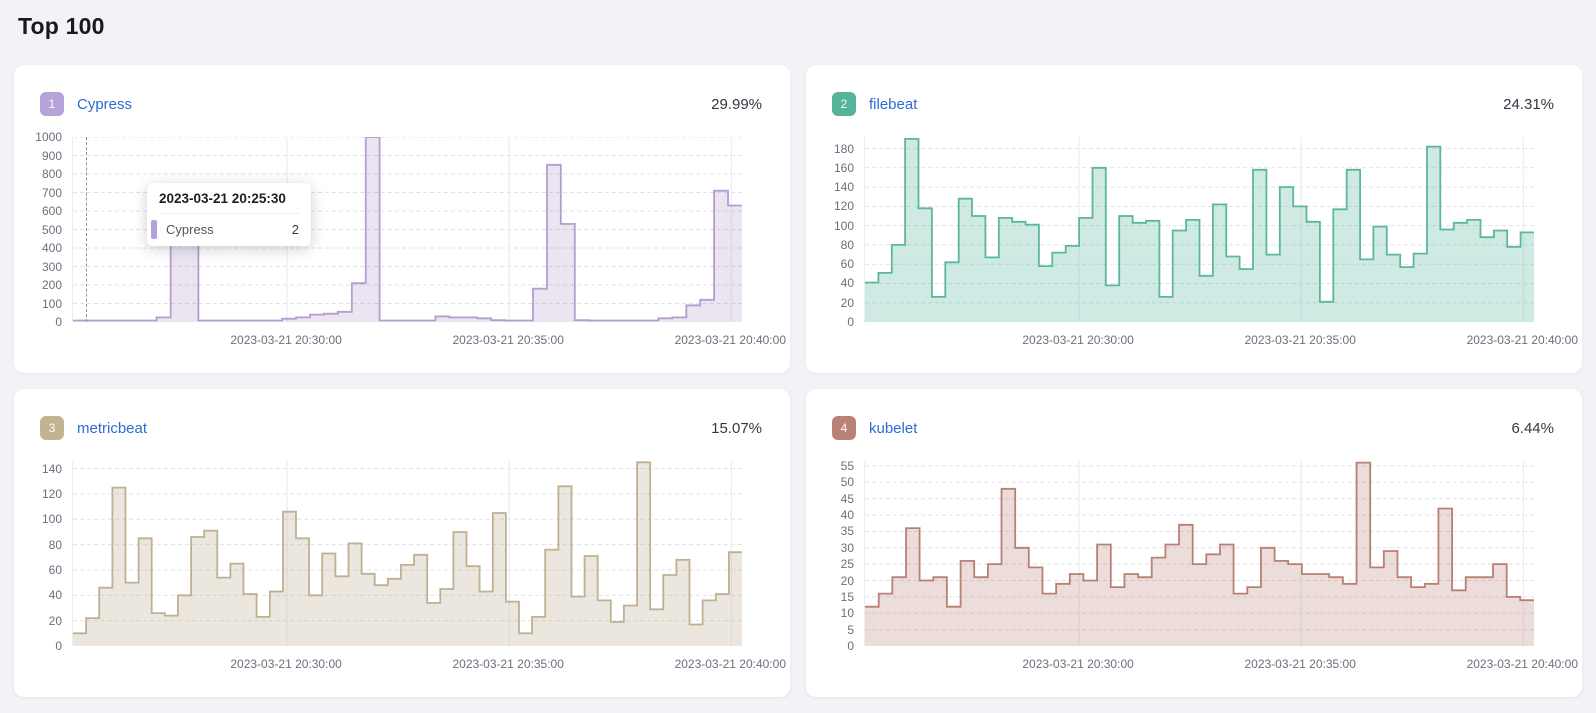  I want to click on rank-badge: 3, so click(52, 428).